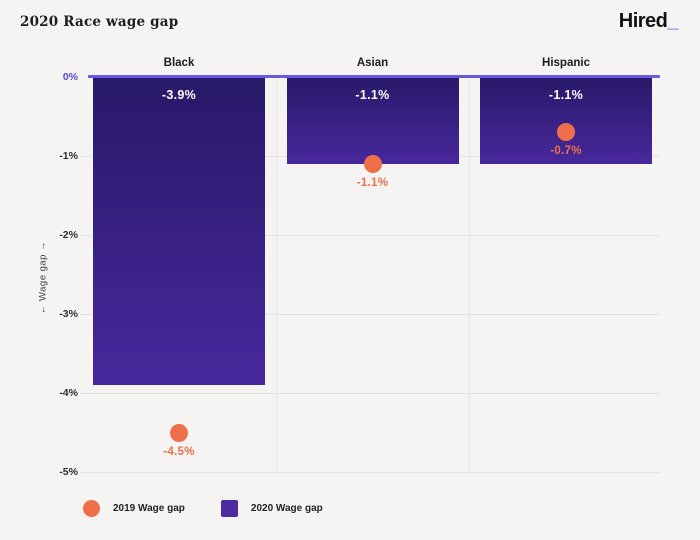 The width and height of the screenshot is (700, 540). What do you see at coordinates (372, 163) in the screenshot?
I see `point-2019-asian` at bounding box center [372, 163].